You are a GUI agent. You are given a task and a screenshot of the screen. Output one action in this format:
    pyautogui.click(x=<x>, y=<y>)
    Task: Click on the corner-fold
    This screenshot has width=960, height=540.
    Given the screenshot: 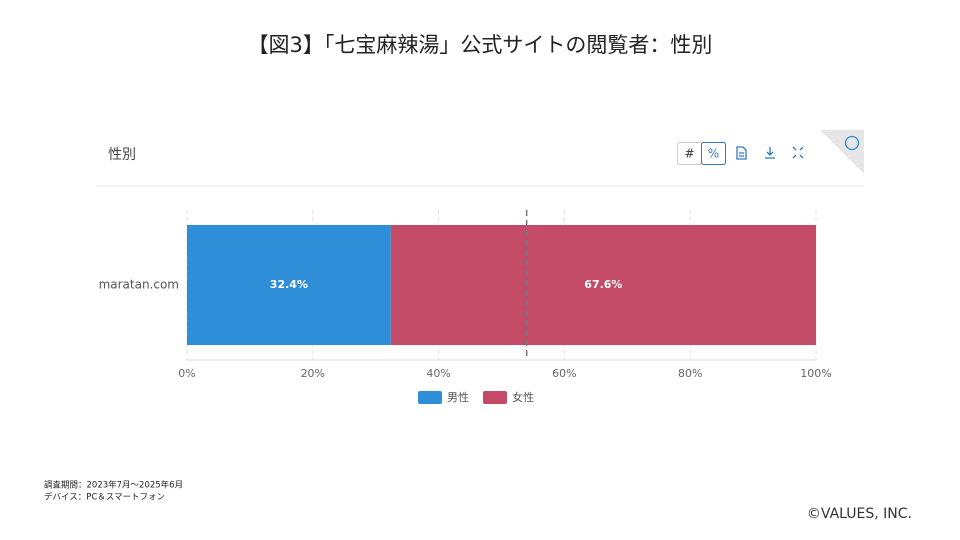 What is the action you would take?
    pyautogui.click(x=842, y=152)
    